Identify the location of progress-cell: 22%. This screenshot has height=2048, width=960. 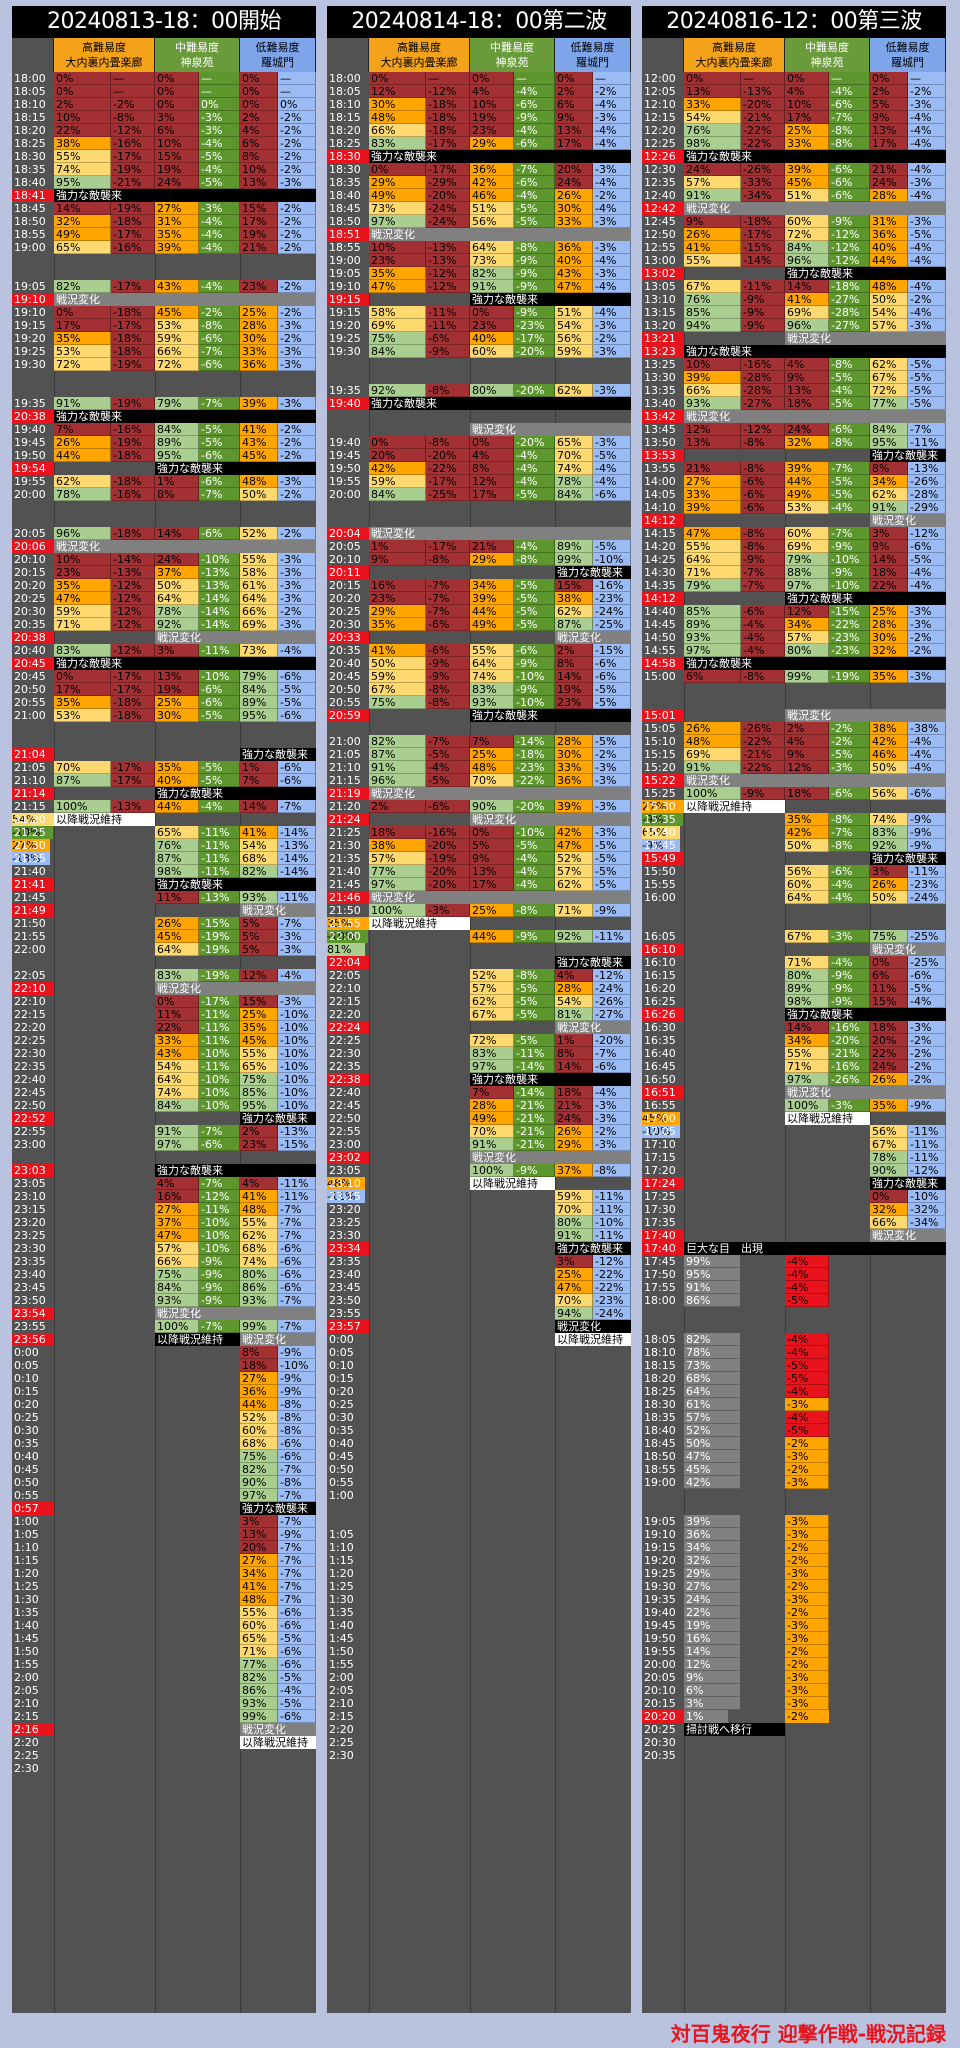
(889, 1053).